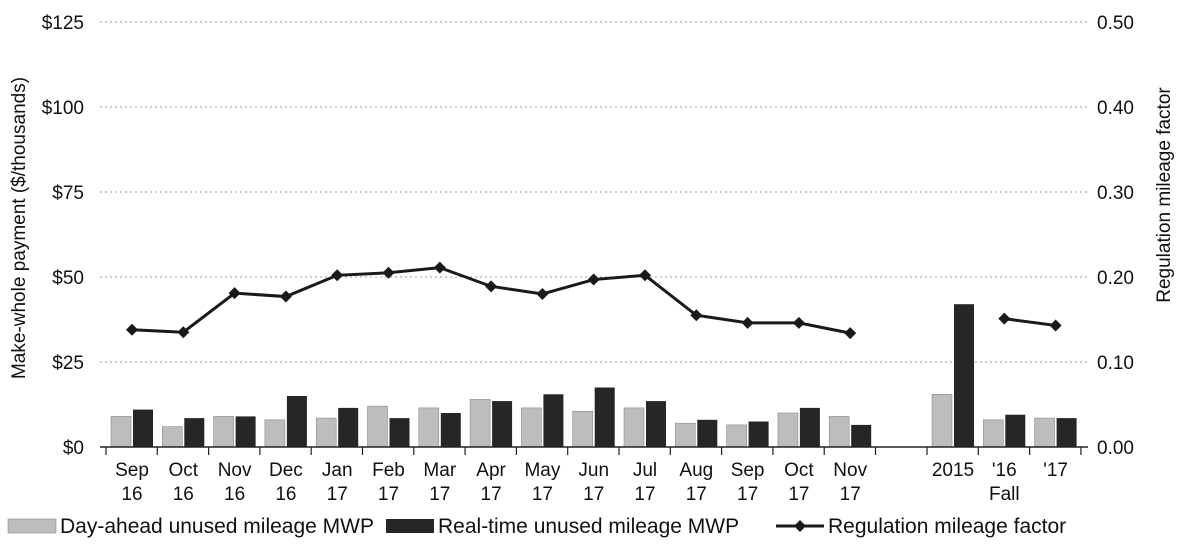 The height and width of the screenshot is (544, 1180). What do you see at coordinates (947, 526) in the screenshot?
I see `legend-label-line: Regulation mileage factor` at bounding box center [947, 526].